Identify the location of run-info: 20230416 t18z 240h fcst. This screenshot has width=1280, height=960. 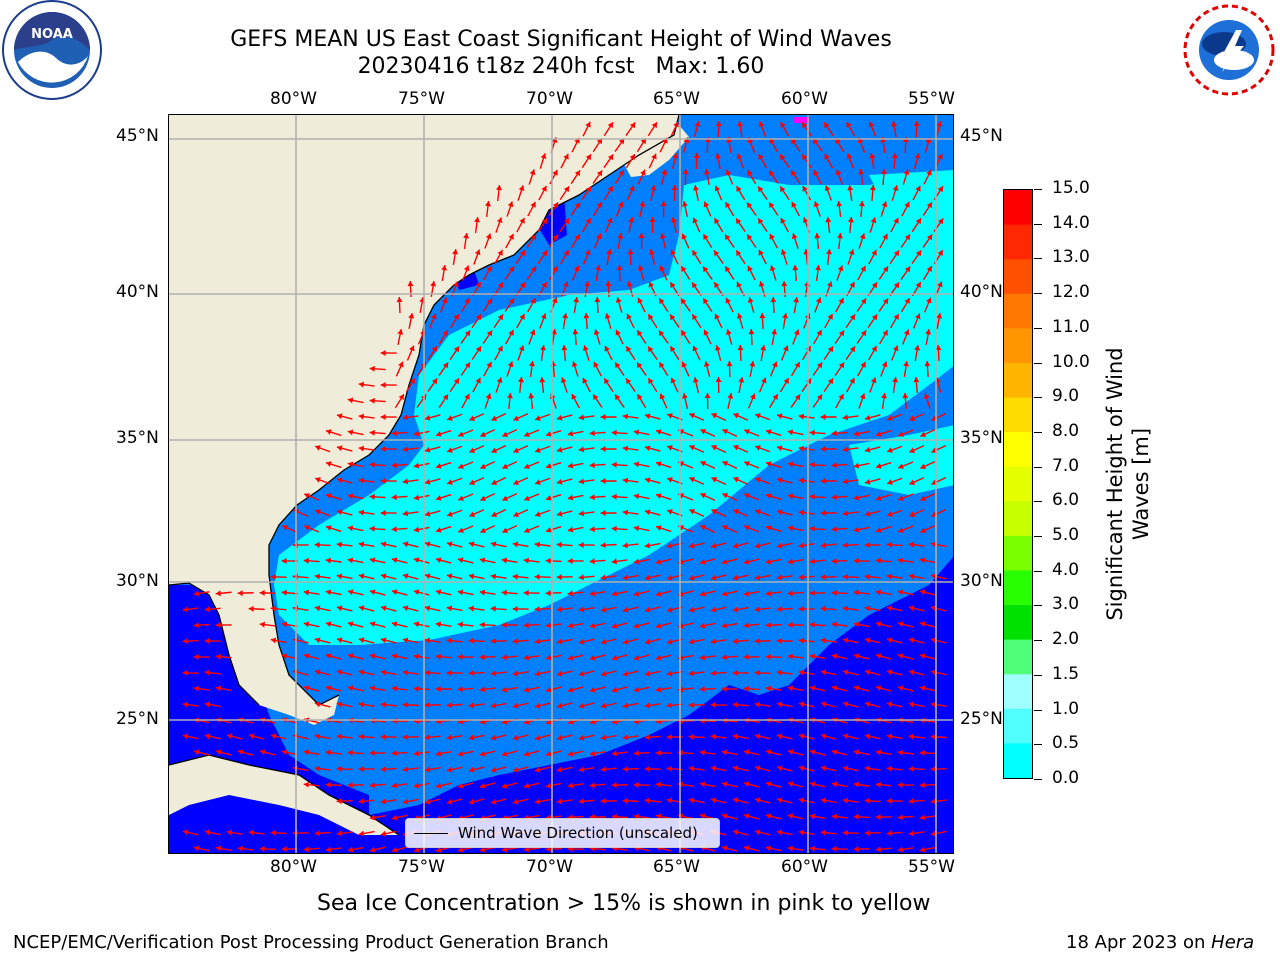
(496, 66).